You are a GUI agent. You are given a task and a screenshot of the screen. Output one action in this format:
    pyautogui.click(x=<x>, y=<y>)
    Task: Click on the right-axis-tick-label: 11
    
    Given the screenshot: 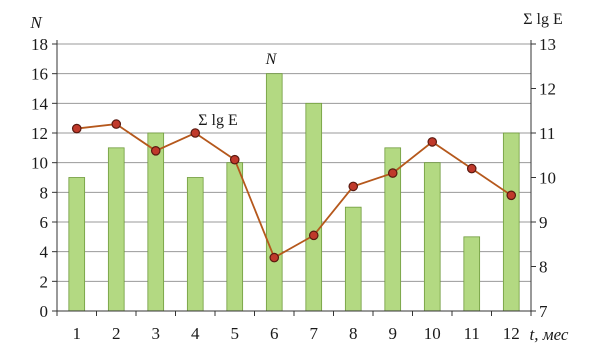 What is the action you would take?
    pyautogui.click(x=547, y=133)
    